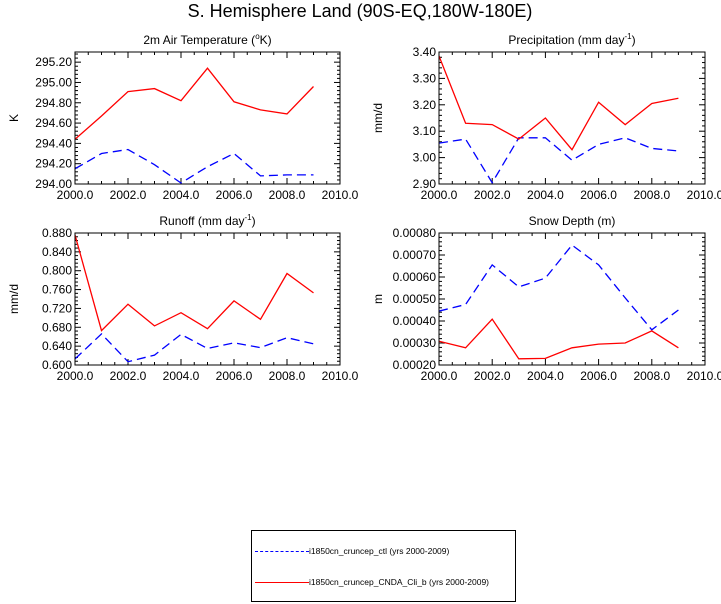 The image size is (721, 604). I want to click on y-tick-label: 0.840, so click(57, 252).